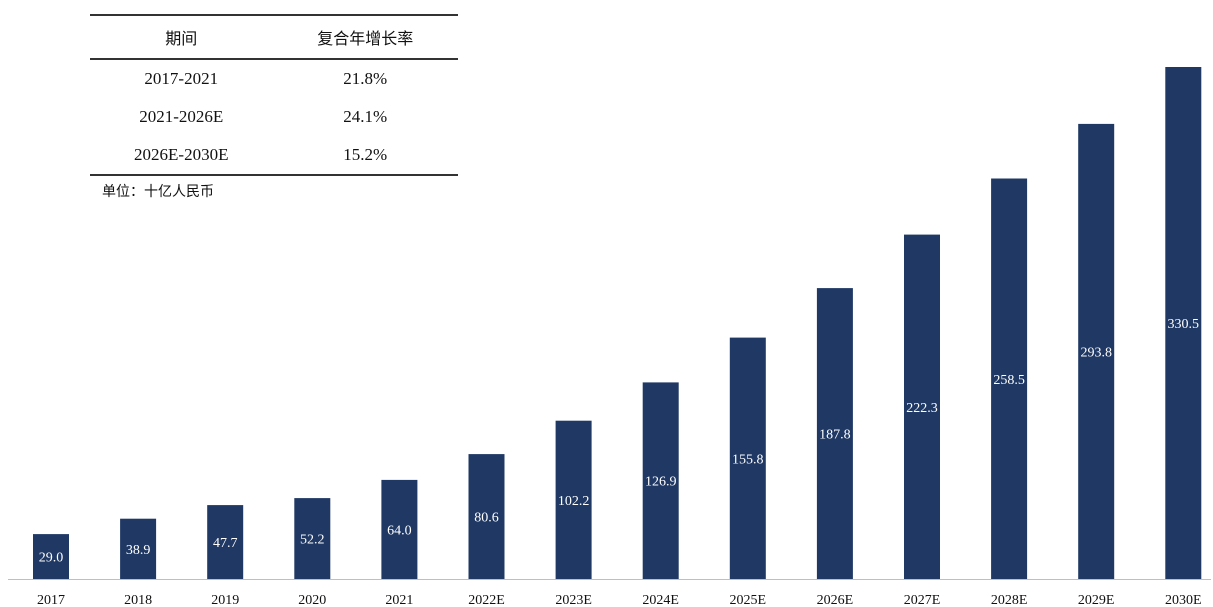  I want to click on data-label-2026E: 187.8, so click(835, 435).